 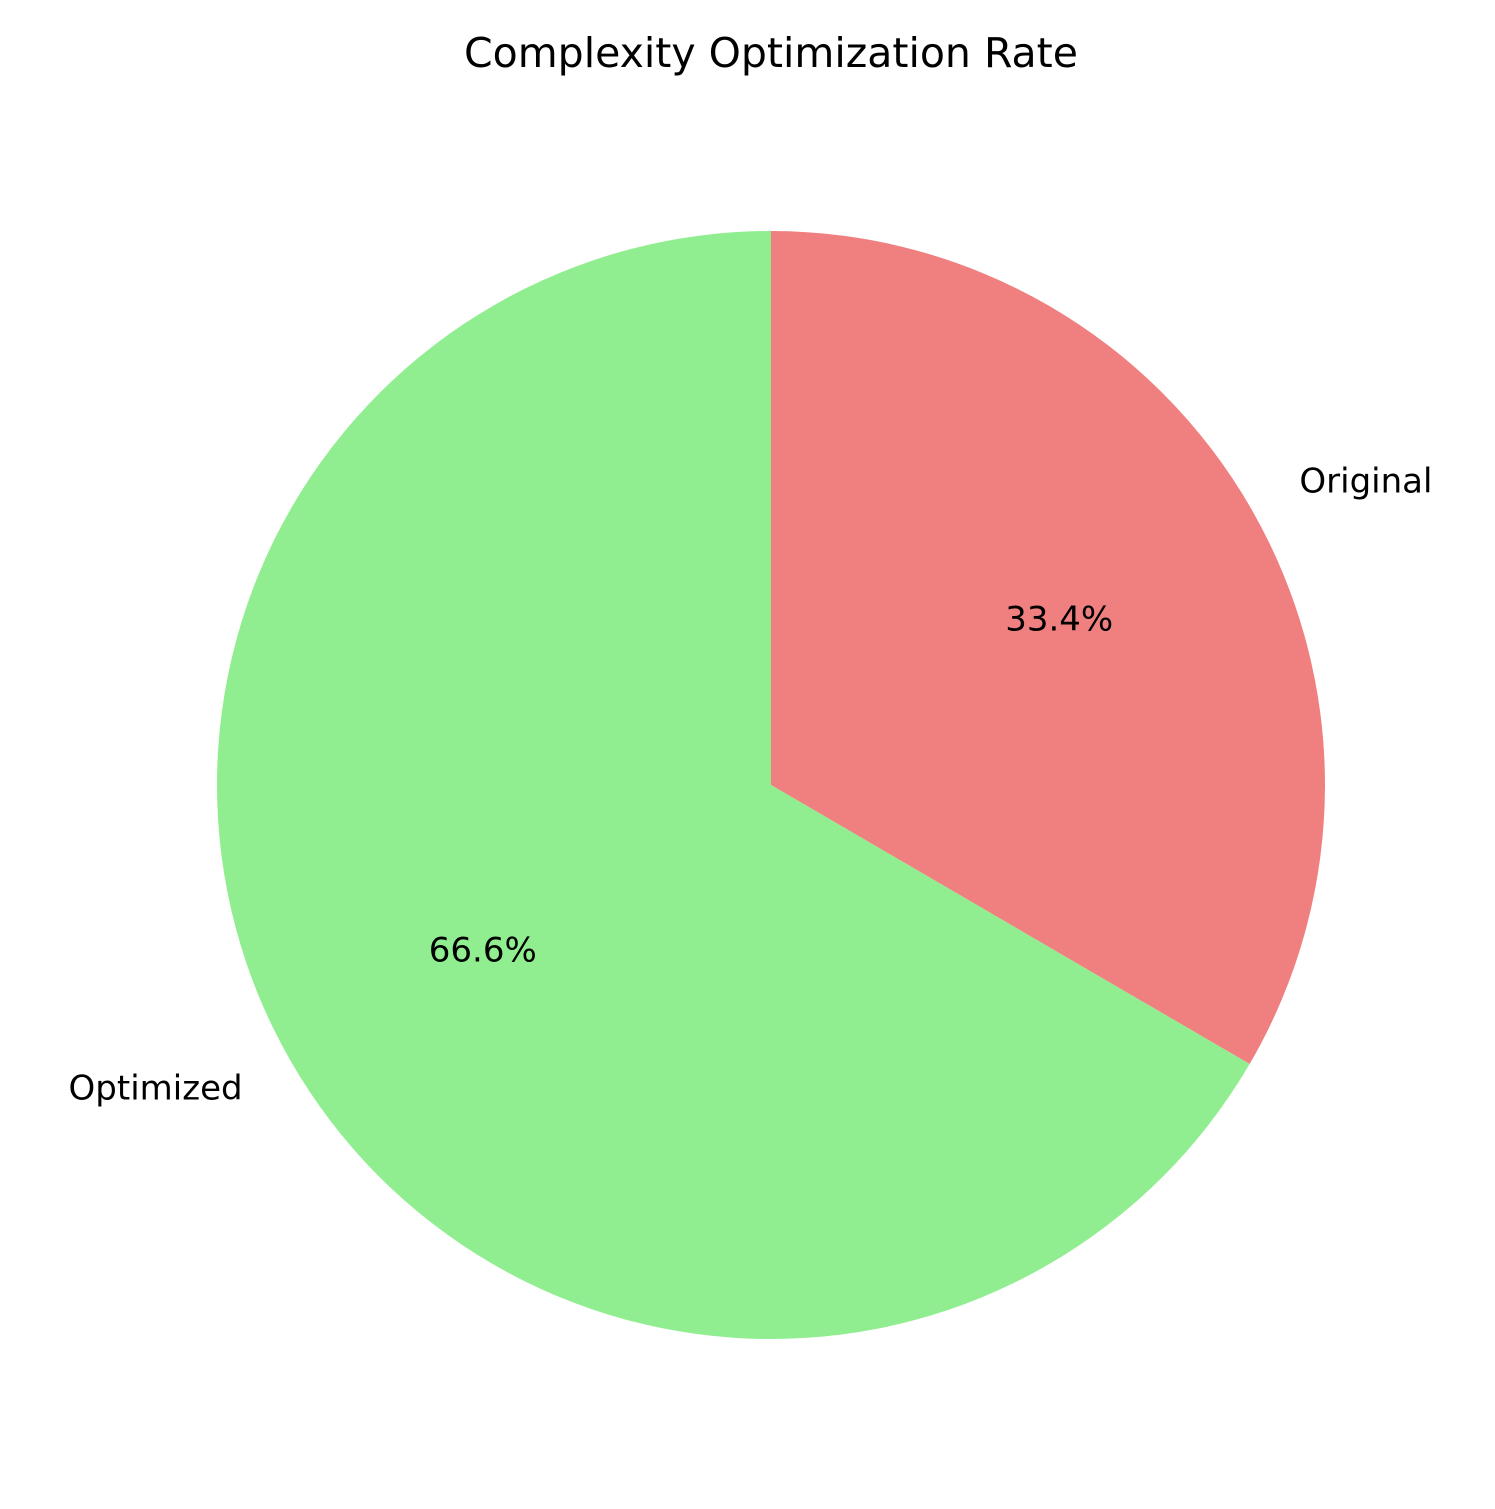 What do you see at coordinates (156, 1089) in the screenshot?
I see `slice-label-optimized: Optimized` at bounding box center [156, 1089].